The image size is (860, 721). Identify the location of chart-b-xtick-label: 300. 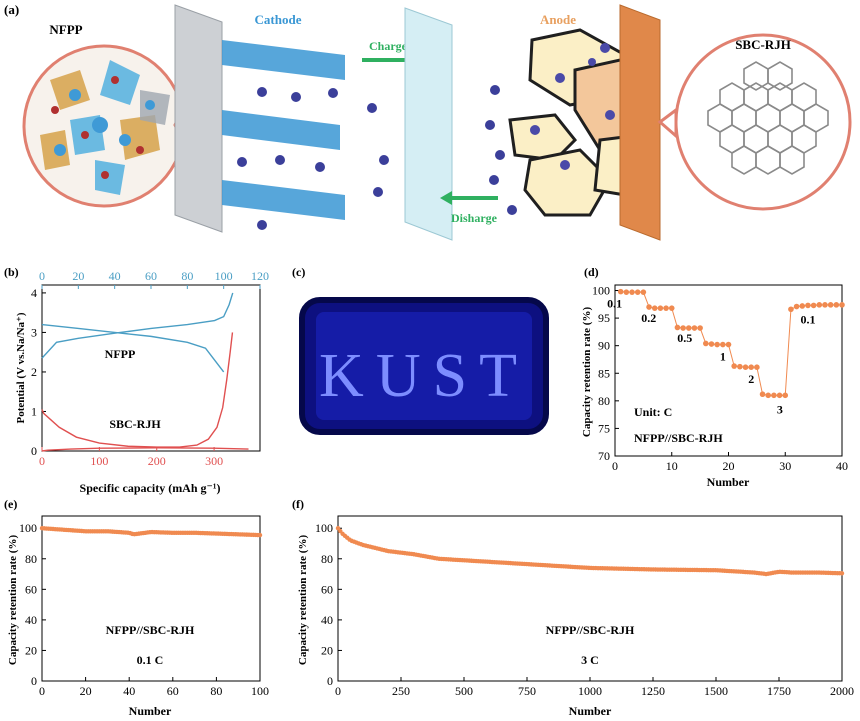
(214, 461).